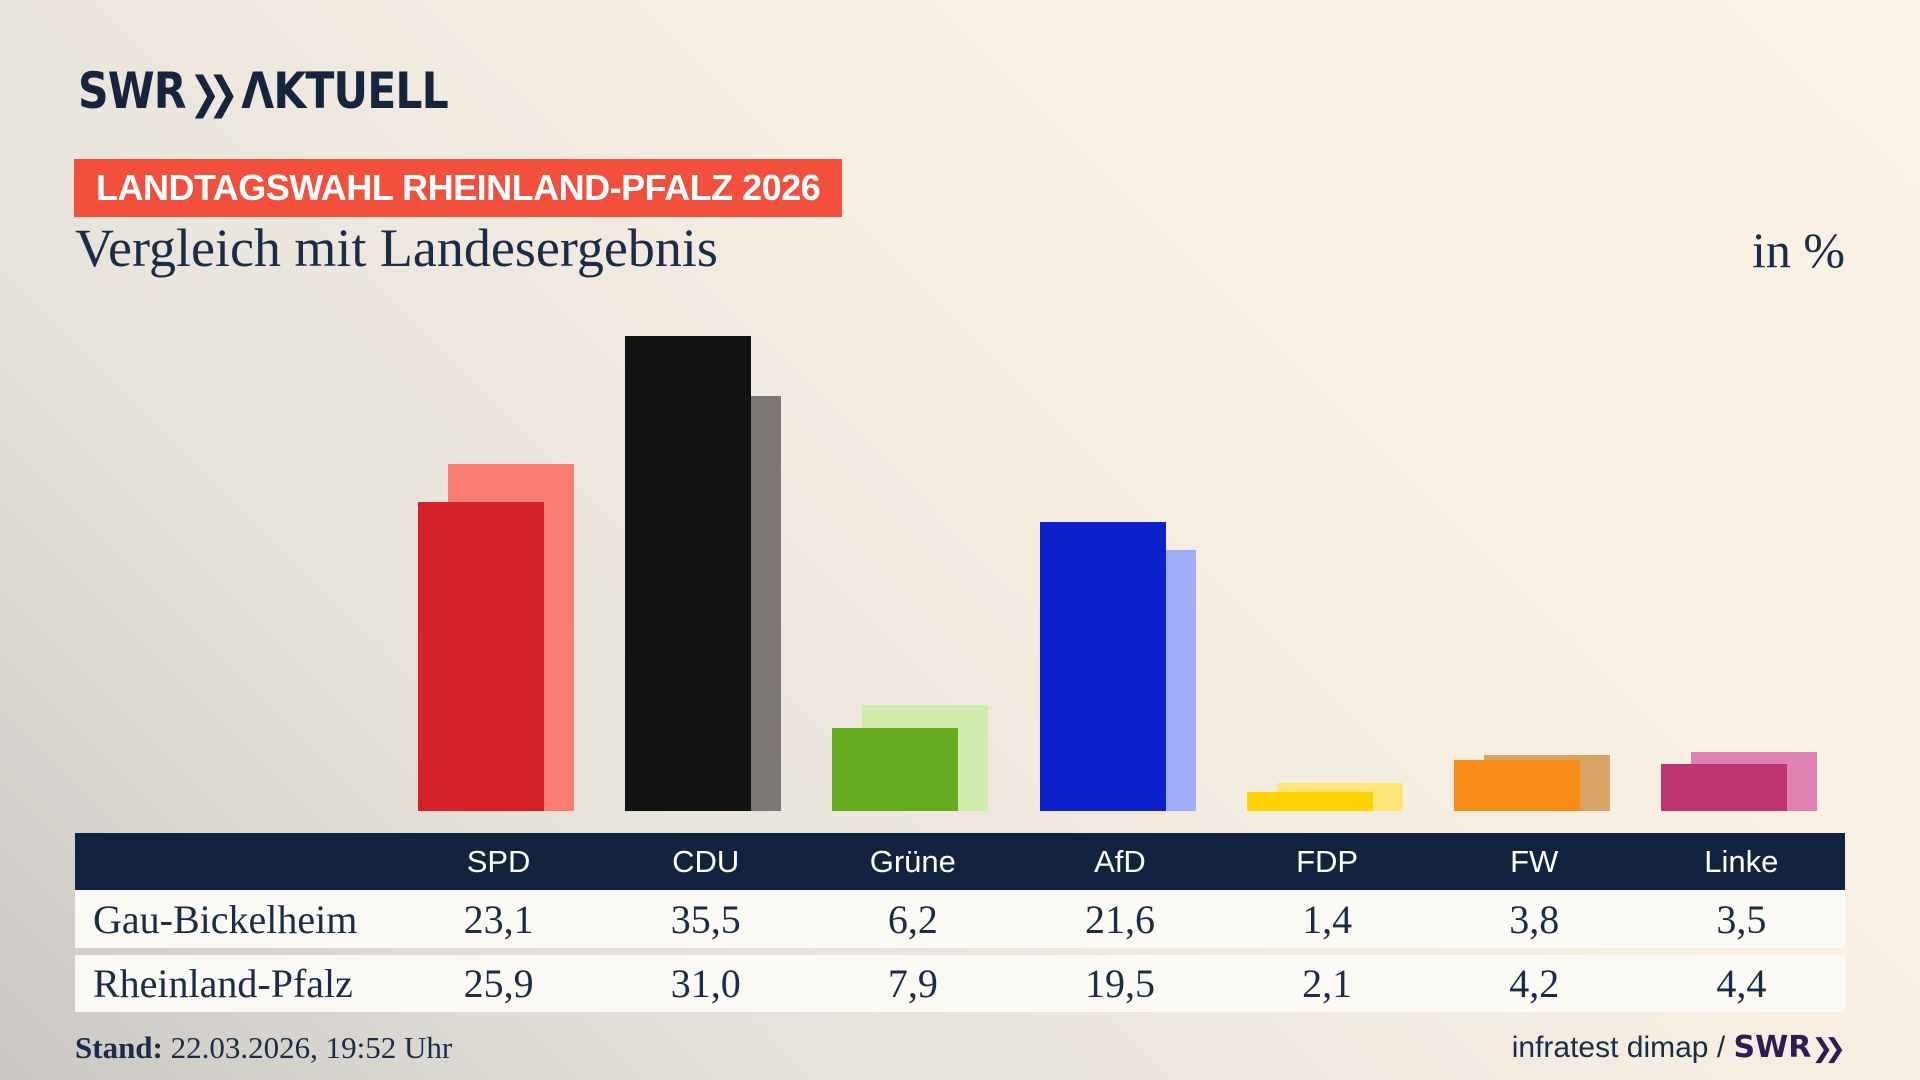 This screenshot has height=1080, width=1920. Describe the element at coordinates (960, 919) in the screenshot. I see `table-row-gau-bickelheim: Gau-Bickelheim 23,1 35,5 6,2 21,6 1,4 3,8 3,5` at that location.